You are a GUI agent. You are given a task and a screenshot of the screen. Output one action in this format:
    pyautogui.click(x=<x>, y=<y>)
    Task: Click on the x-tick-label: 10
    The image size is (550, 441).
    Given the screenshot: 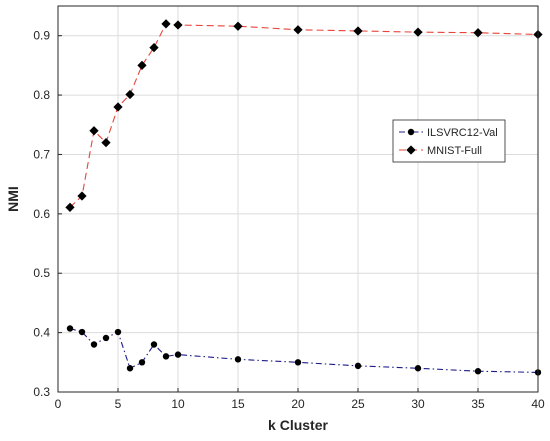 What is the action you would take?
    pyautogui.click(x=178, y=404)
    